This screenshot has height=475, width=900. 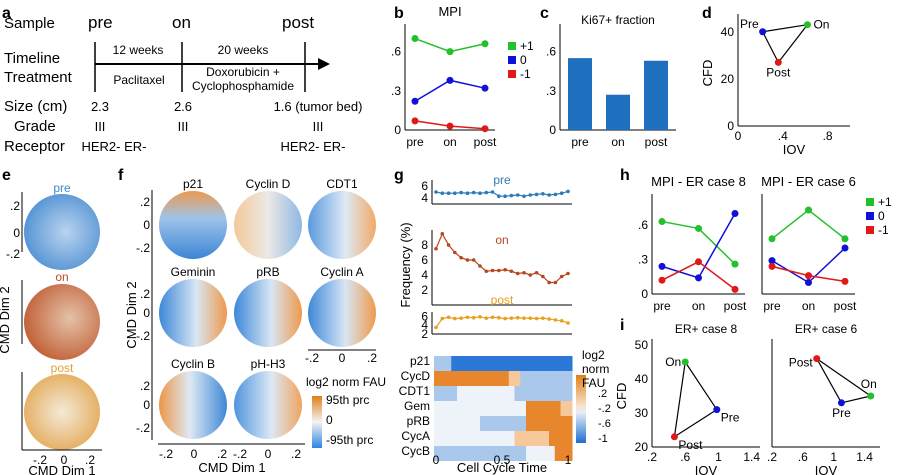 I want to click on h1-point-0-post, so click(x=735, y=213).